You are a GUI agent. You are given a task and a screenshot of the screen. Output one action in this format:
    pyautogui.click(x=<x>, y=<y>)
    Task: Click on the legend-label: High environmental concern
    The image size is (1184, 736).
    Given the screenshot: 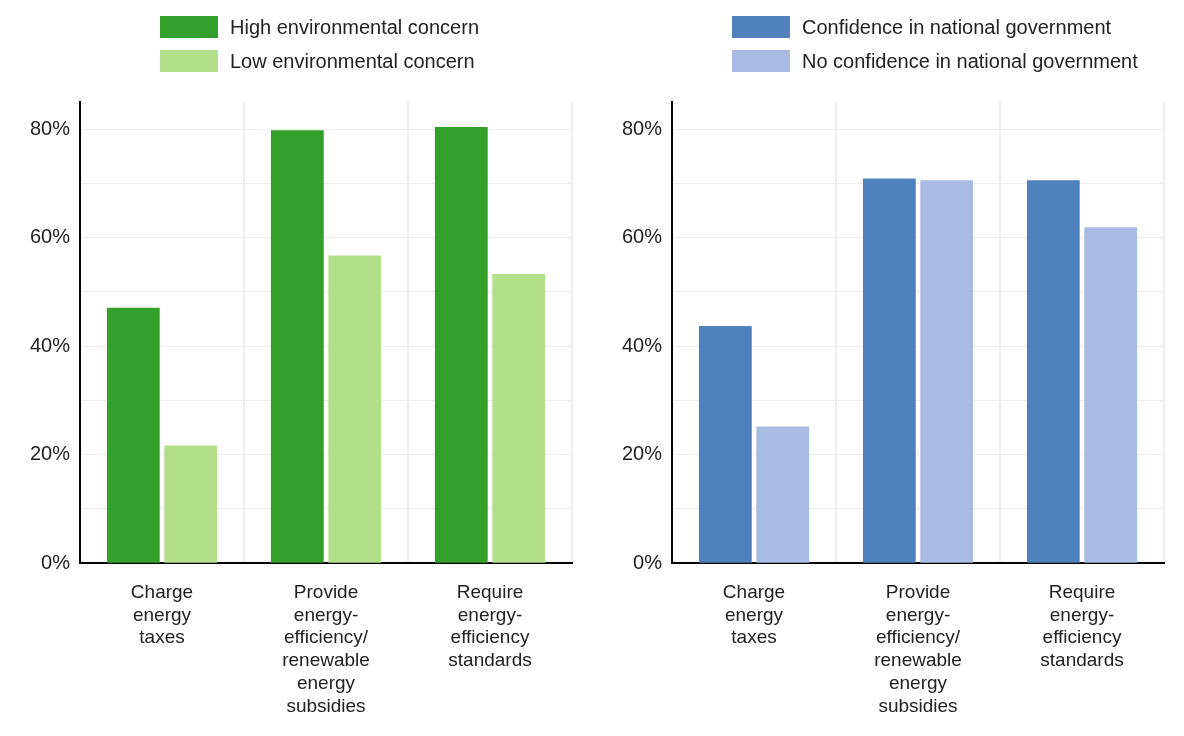 What is the action you would take?
    pyautogui.click(x=355, y=27)
    